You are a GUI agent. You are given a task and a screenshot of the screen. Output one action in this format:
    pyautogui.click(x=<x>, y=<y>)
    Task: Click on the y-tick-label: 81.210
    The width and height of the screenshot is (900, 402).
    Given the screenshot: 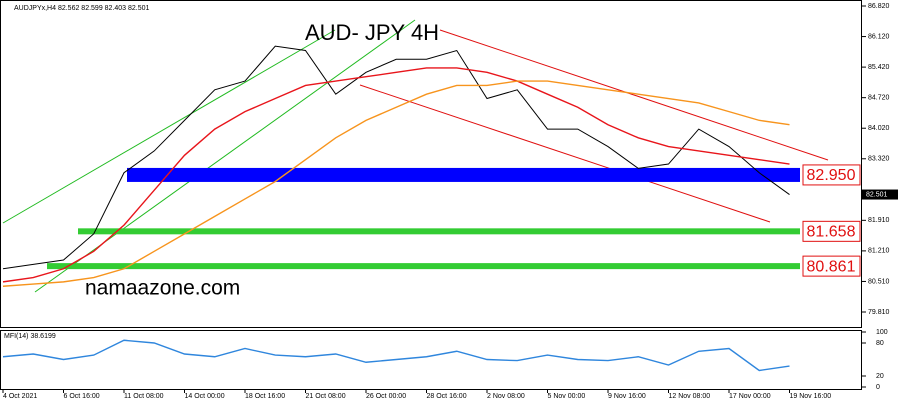 What is the action you would take?
    pyautogui.click(x=879, y=251)
    